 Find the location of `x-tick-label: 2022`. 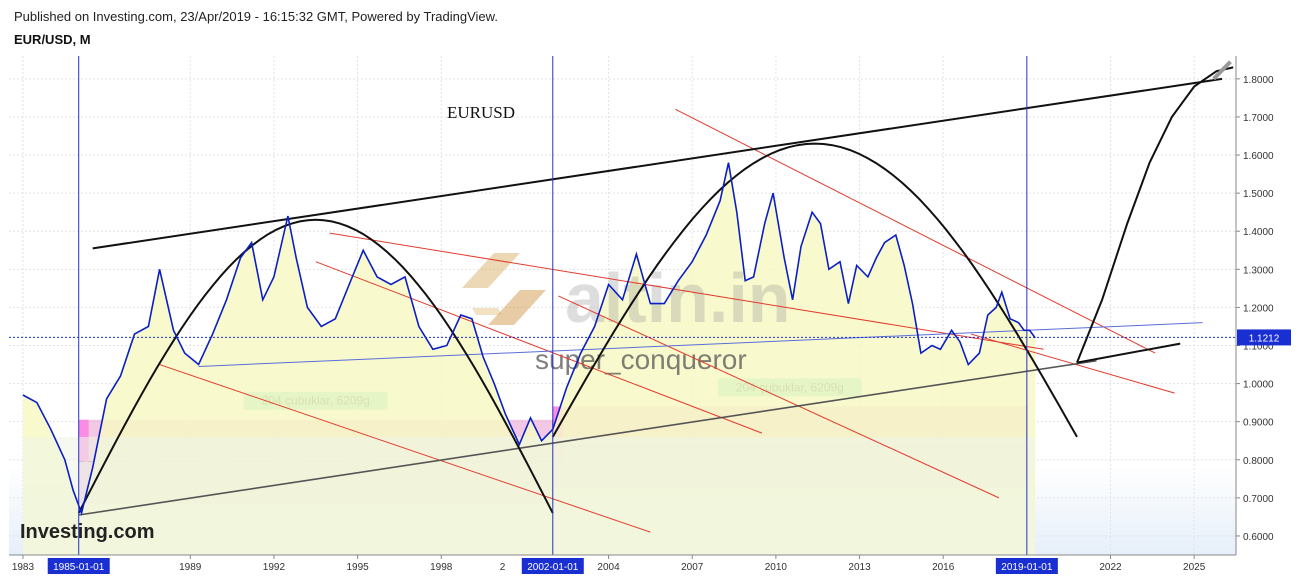

x-tick-label: 2022 is located at coordinates (1110, 567).